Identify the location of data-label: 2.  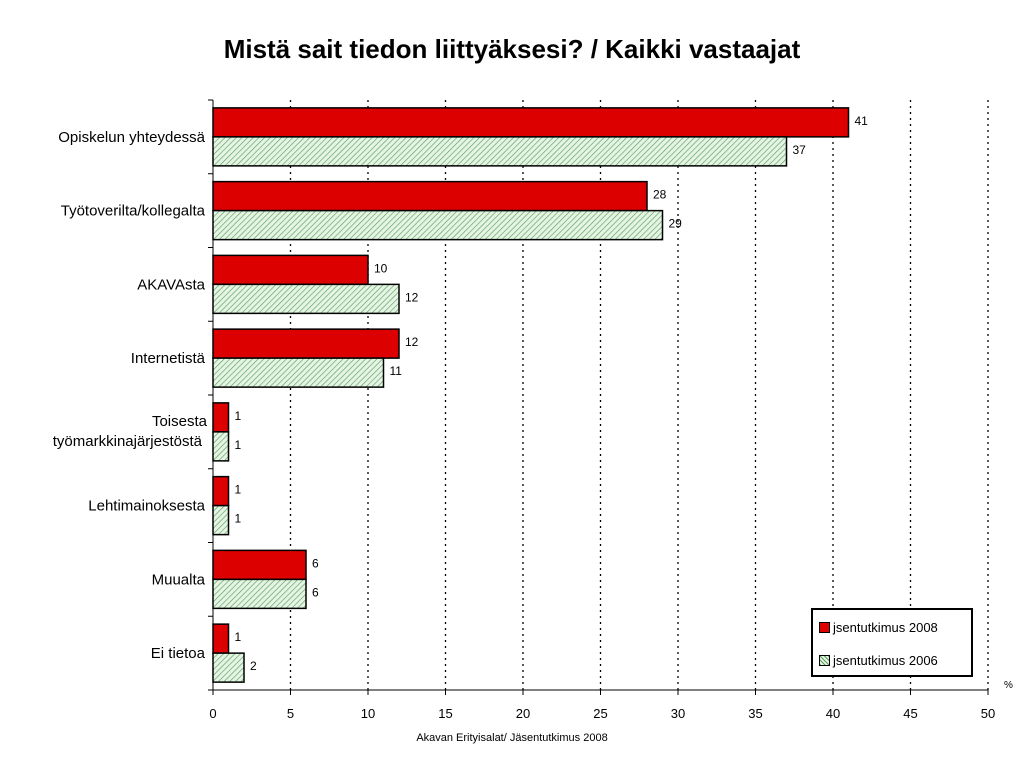
(253, 666).